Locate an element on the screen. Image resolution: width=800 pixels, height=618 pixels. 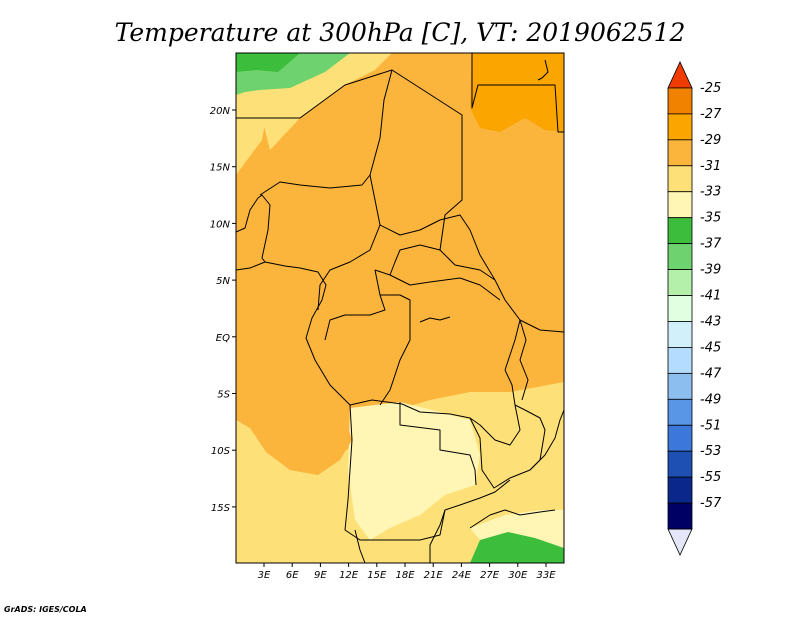
nile-delta-segment is located at coordinates (543, 70).